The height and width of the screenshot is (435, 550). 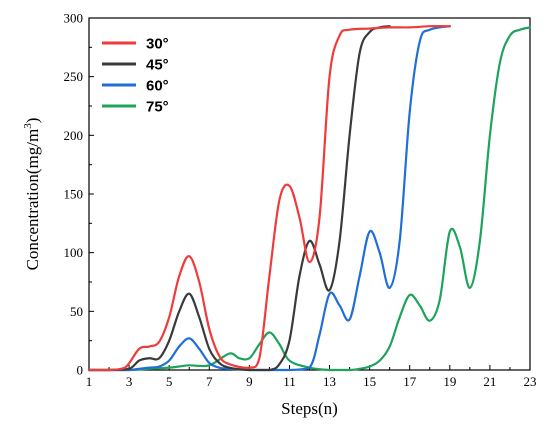 What do you see at coordinates (489, 381) in the screenshot?
I see `x-tick-label: 21` at bounding box center [489, 381].